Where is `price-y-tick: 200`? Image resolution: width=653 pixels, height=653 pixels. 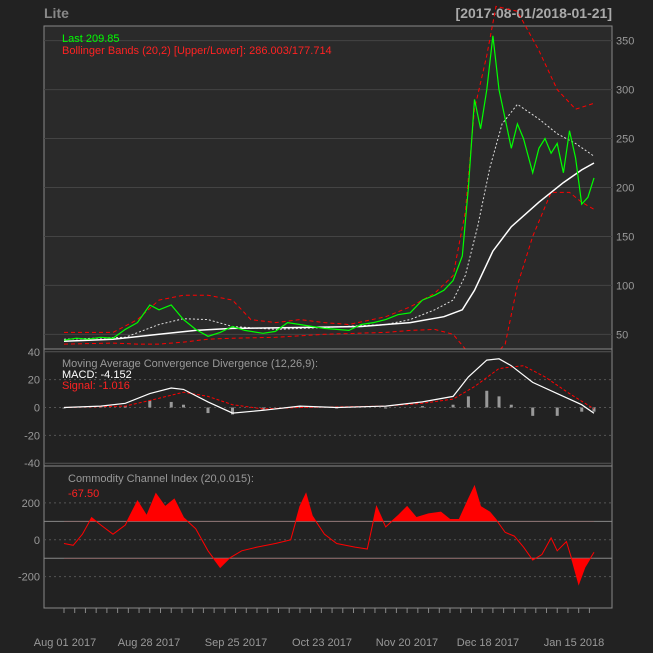 price-y-tick: 200 is located at coordinates (625, 189).